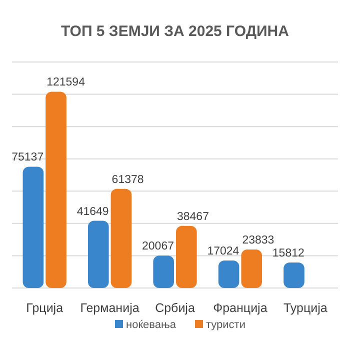 The width and height of the screenshot is (350, 350). I want to click on data-label: 38467, so click(193, 216).